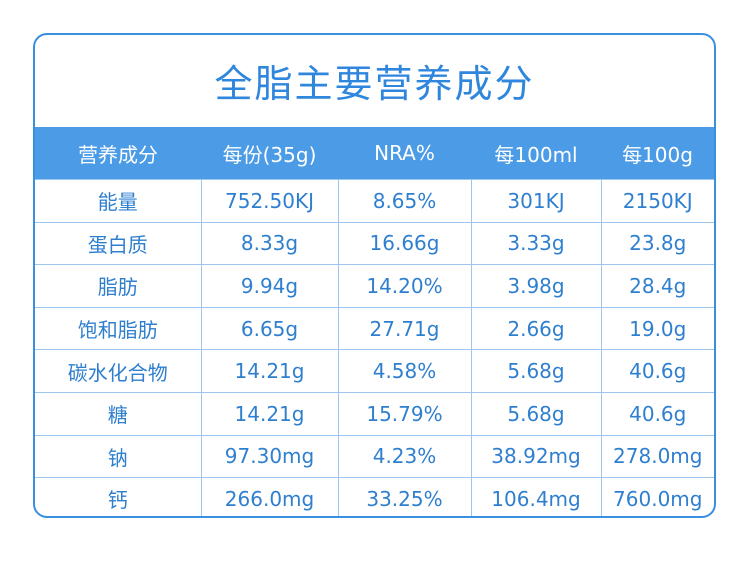 Image resolution: width=750 pixels, height=565 pixels. Describe the element at coordinates (404, 371) in the screenshot. I see `table-cell: 4.58%` at that location.